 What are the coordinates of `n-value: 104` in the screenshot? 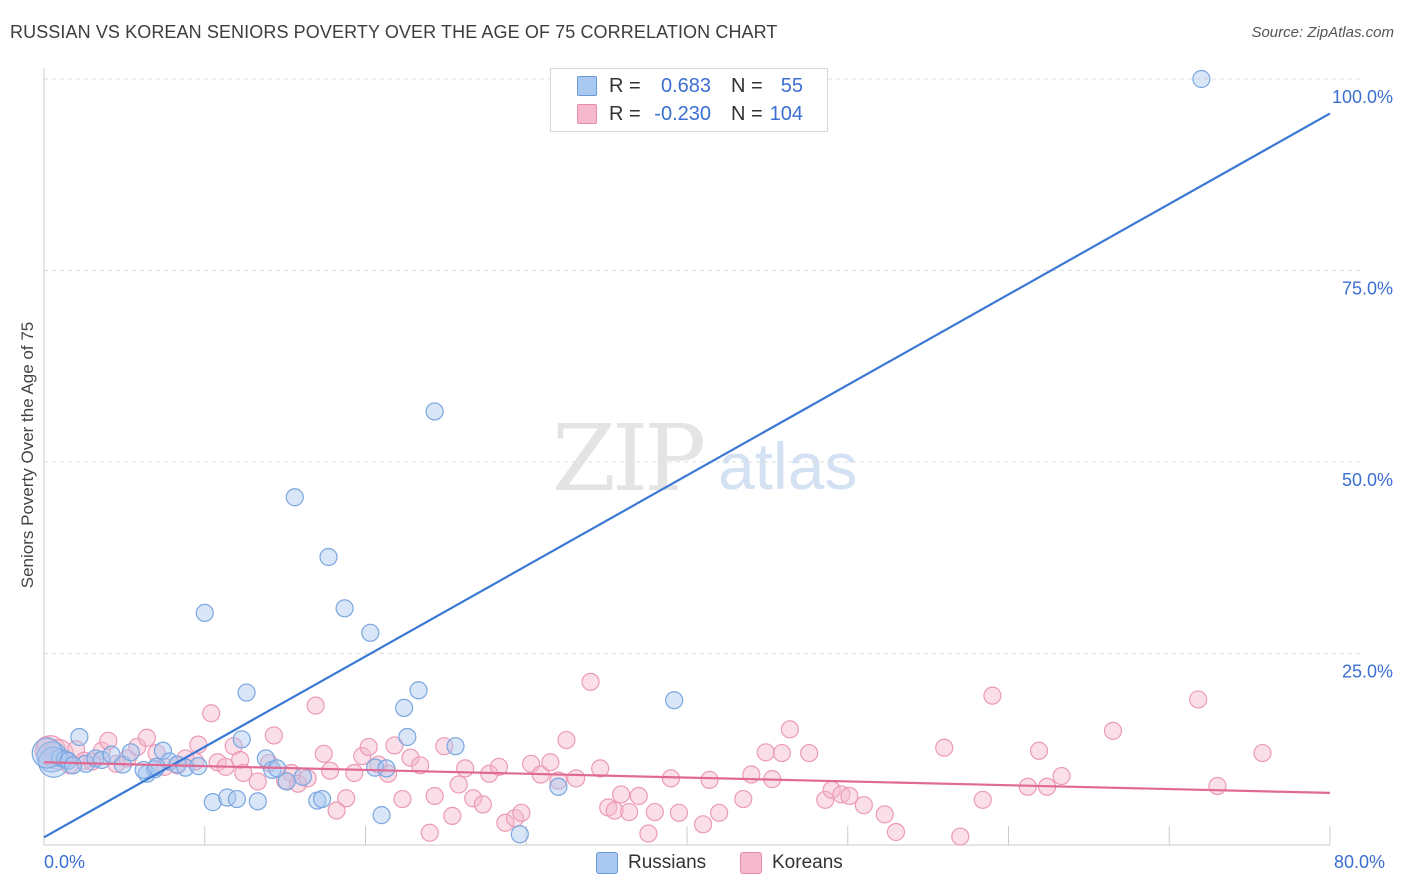 It's located at (786, 113).